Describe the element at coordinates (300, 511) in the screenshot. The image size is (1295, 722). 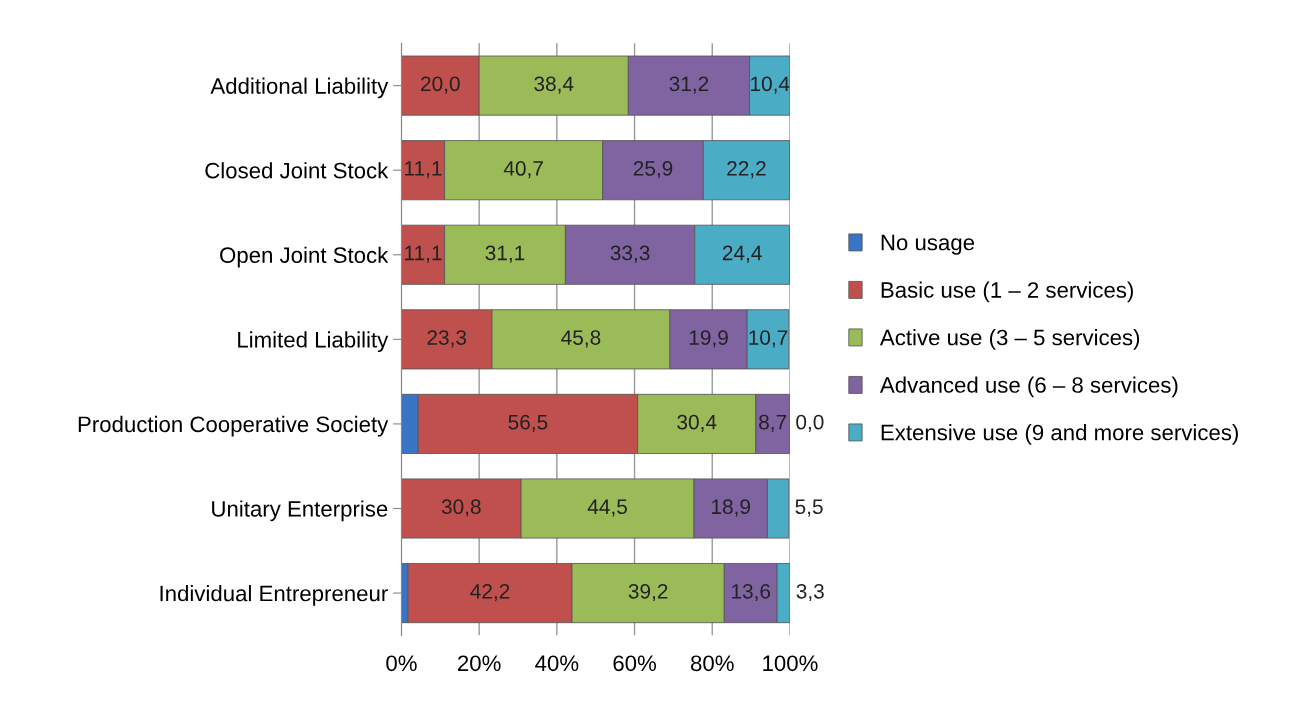
I see `y-tick-label: Unitary Enterprise` at that location.